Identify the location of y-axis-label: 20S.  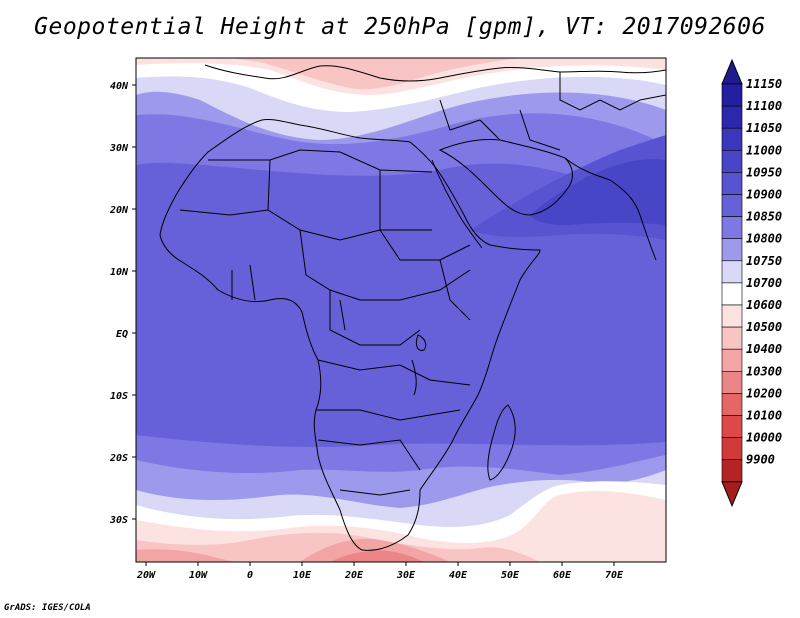
(118, 458).